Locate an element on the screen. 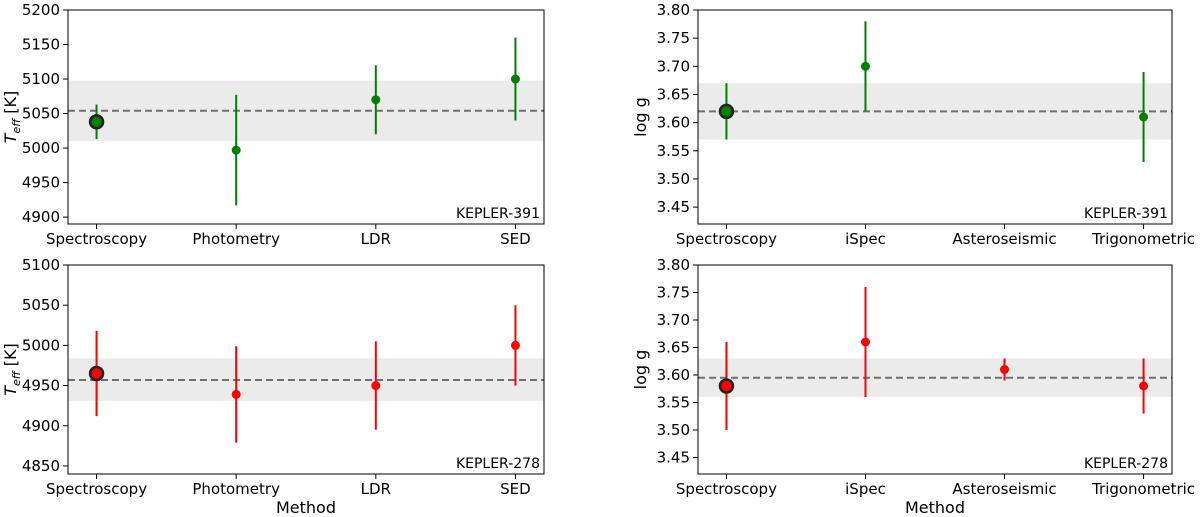 The width and height of the screenshot is (1200, 517). y-tick-label: 5200 is located at coordinates (41, 10).